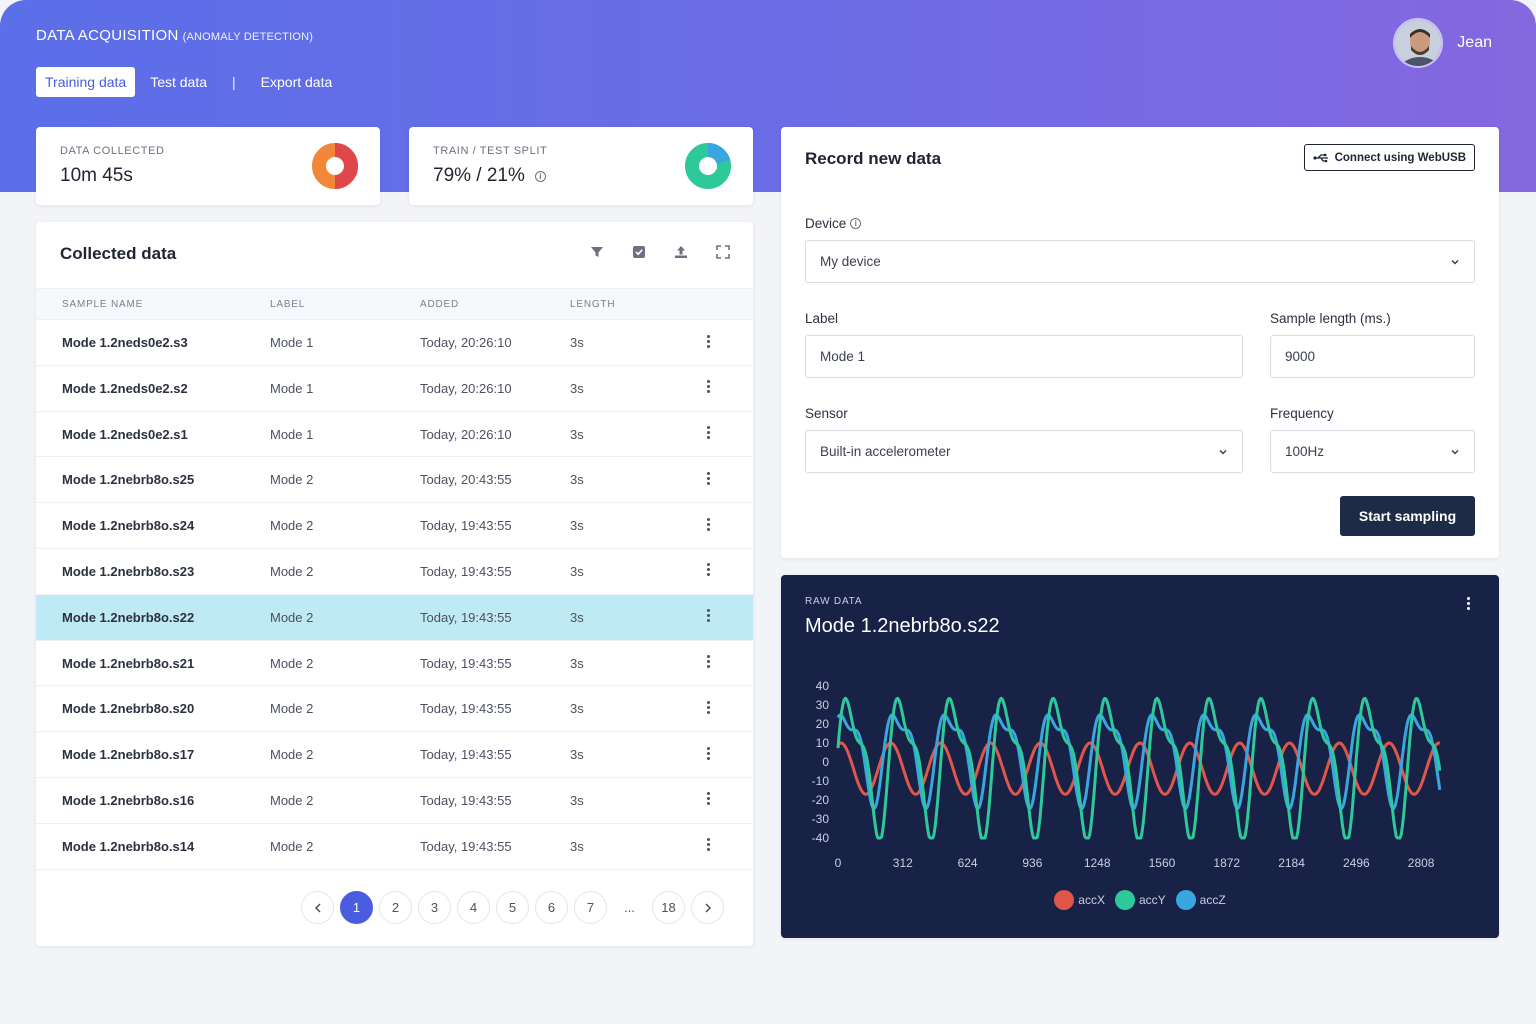 The image size is (1536, 1024). What do you see at coordinates (466, 480) in the screenshot?
I see `added-cell: Today, 20:43:55` at bounding box center [466, 480].